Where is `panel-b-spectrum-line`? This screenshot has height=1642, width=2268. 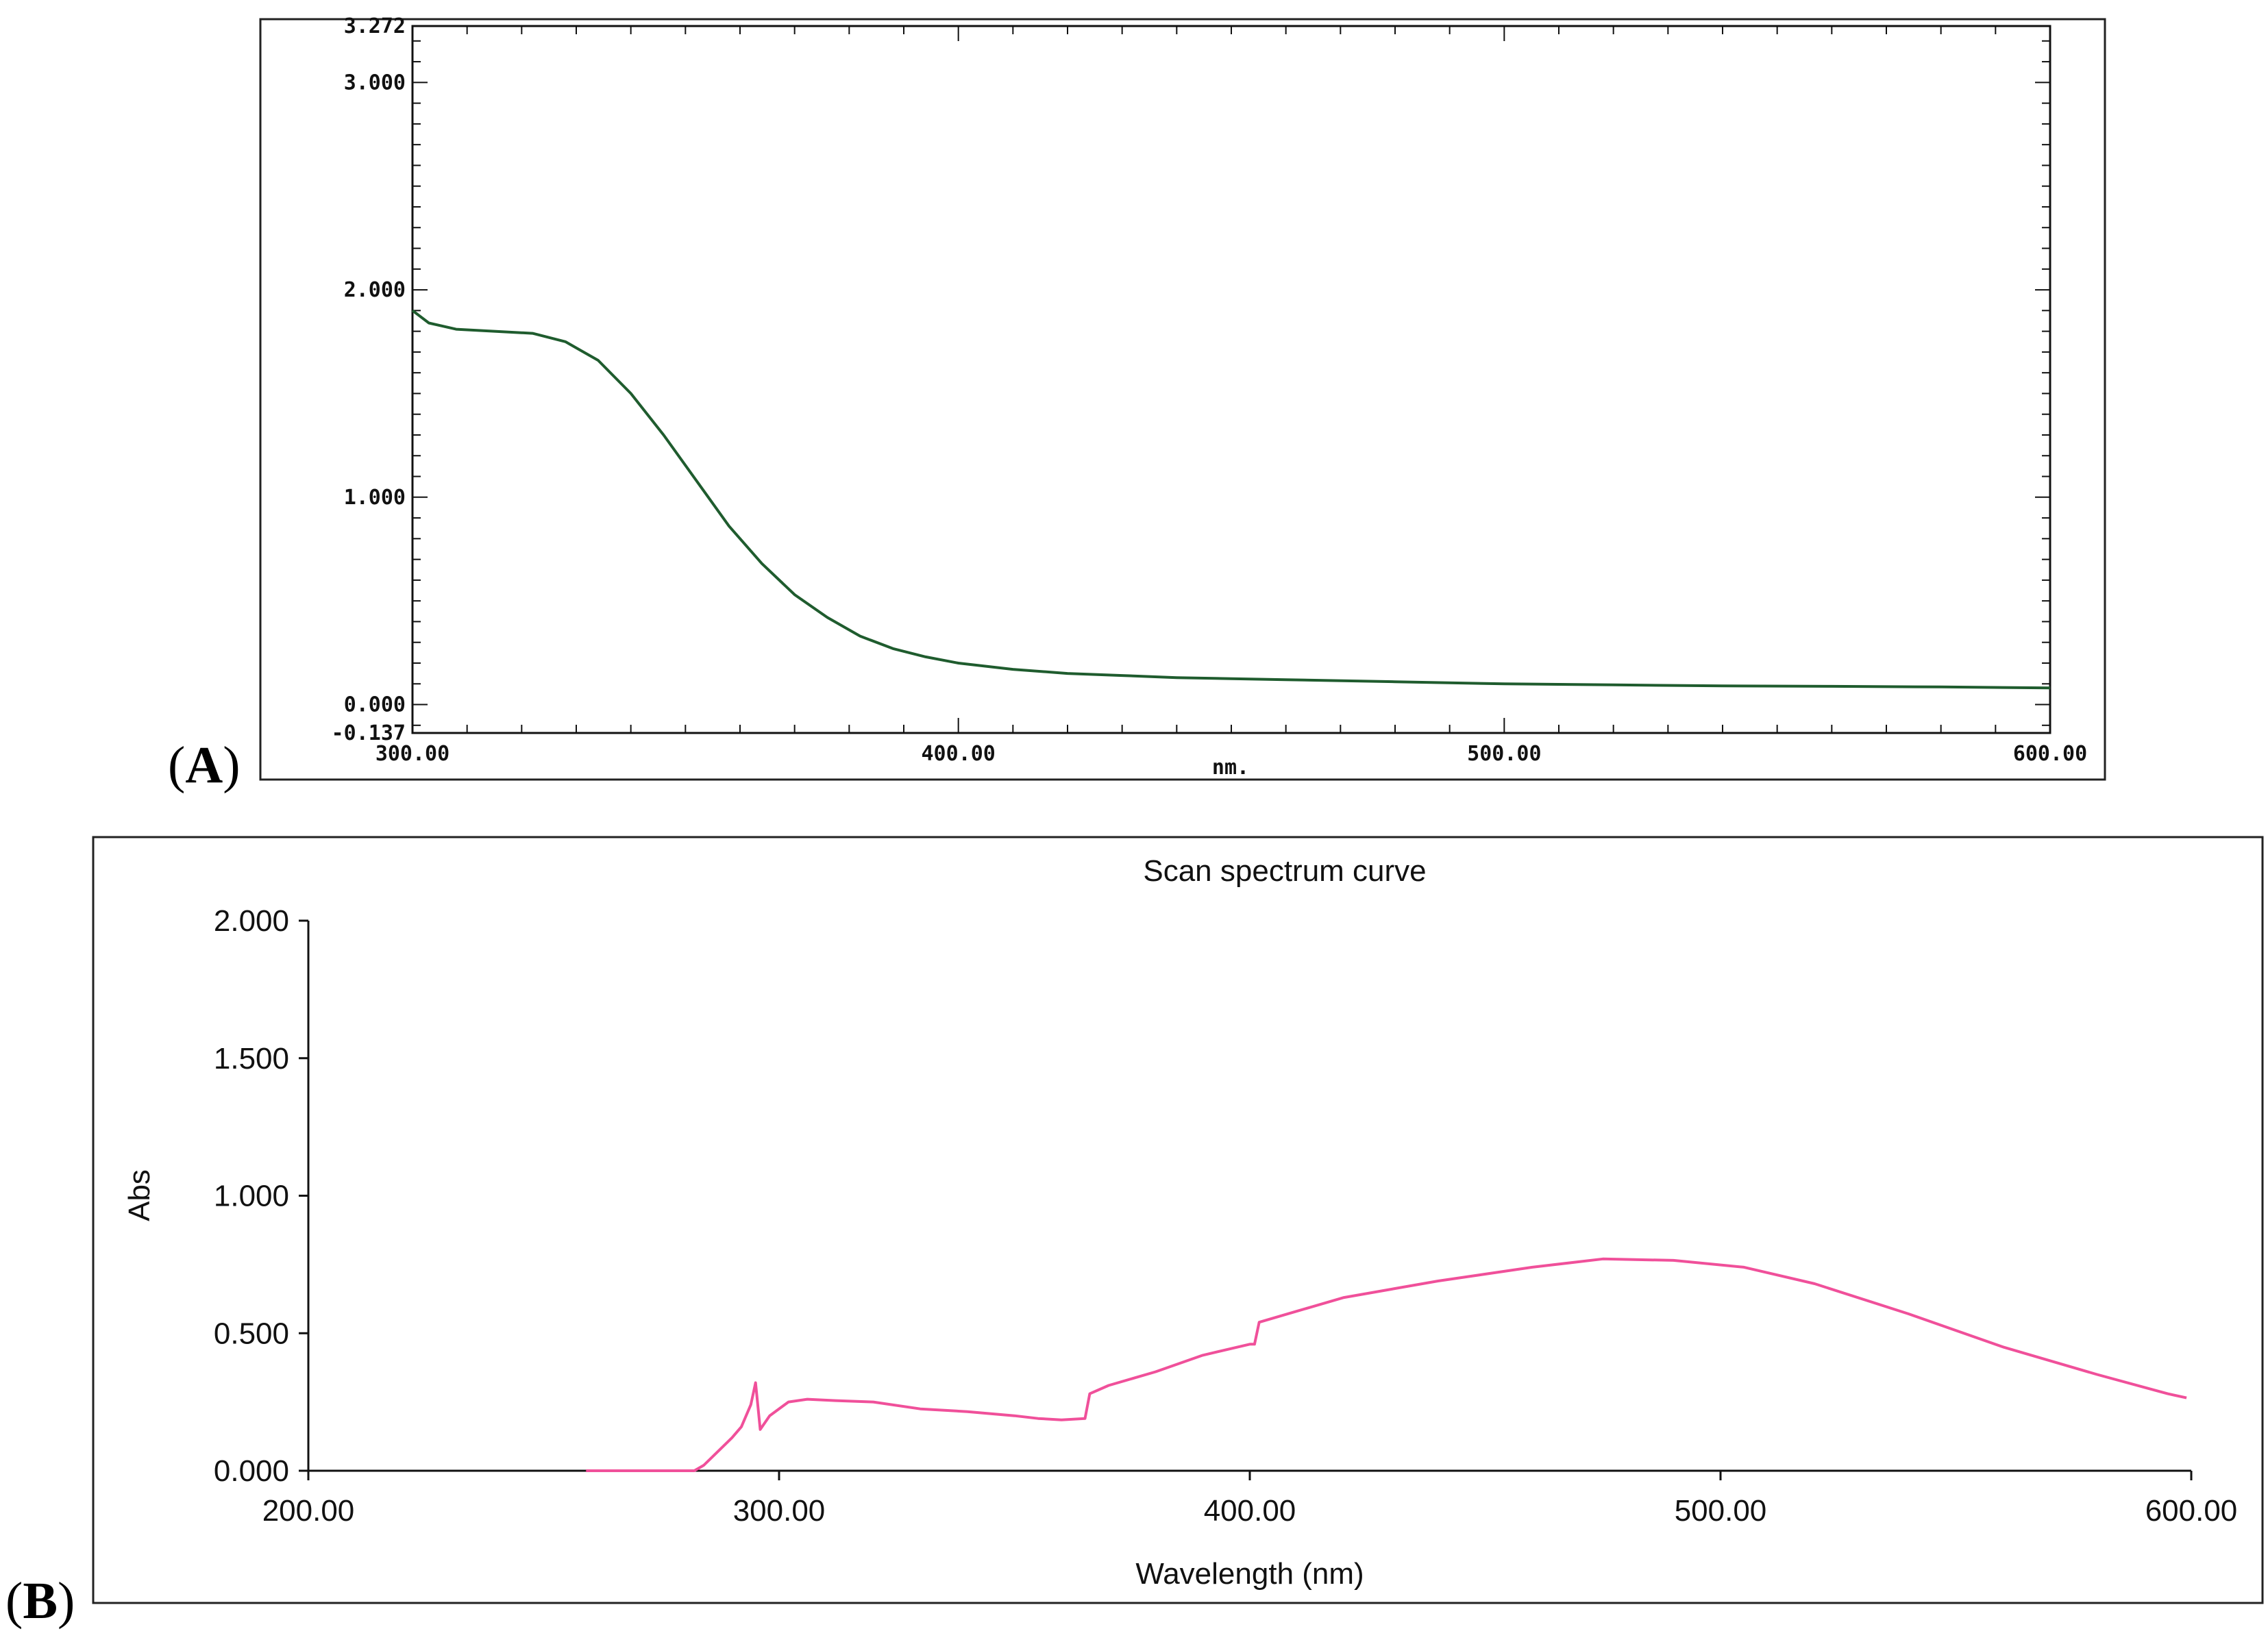
panel-b-spectrum-line is located at coordinates (1386, 1364).